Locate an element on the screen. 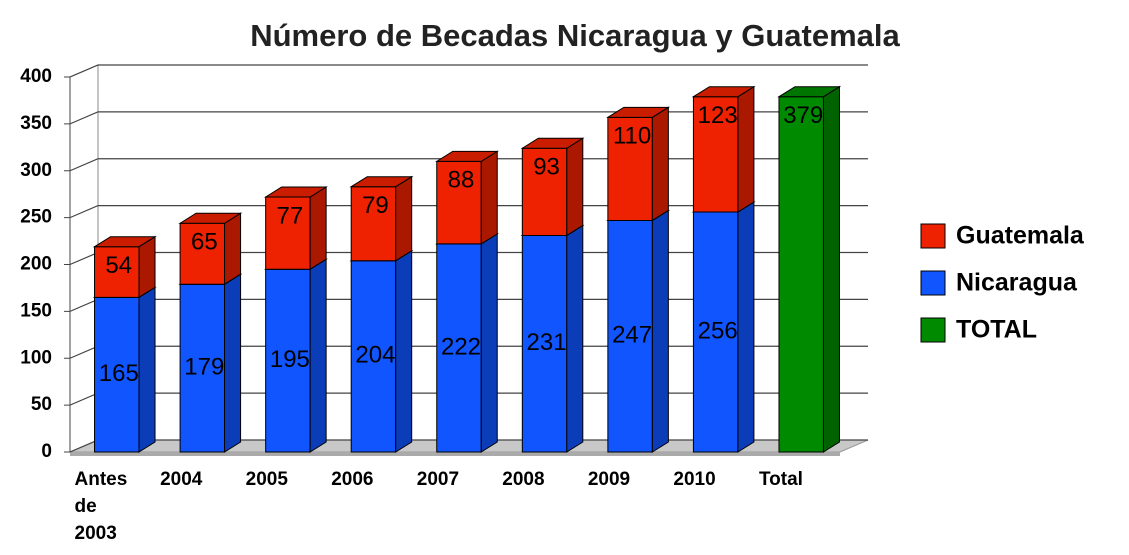 This screenshot has width=1129, height=555. legend-label: Guatemala is located at coordinates (1020, 236).